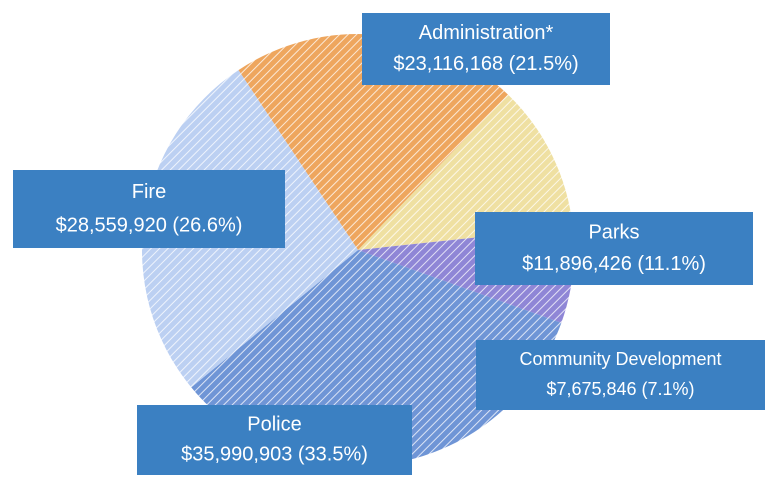  What do you see at coordinates (274, 455) in the screenshot?
I see `slice-value-label: $35,990,903 (33.5%)` at bounding box center [274, 455].